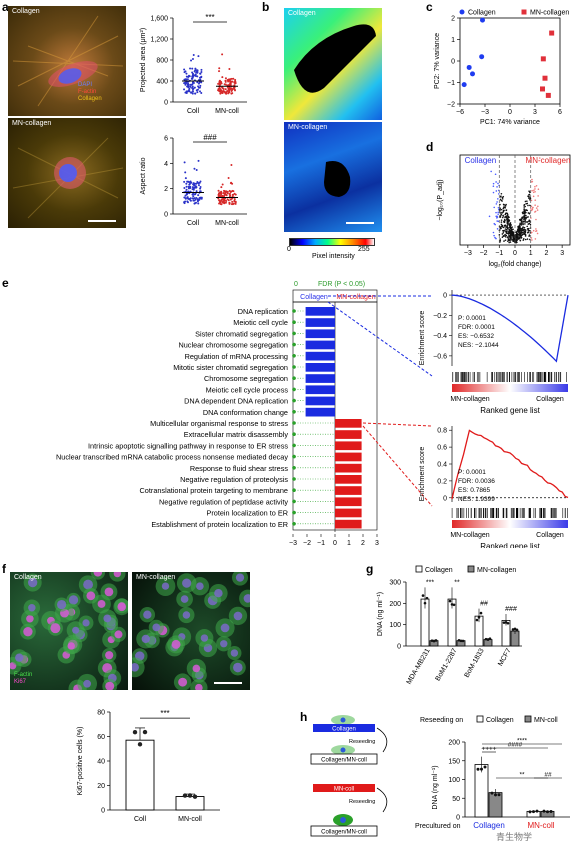  Describe the element at coordinates (550, 535) in the screenshot. I see `end-label: Collagen` at that location.